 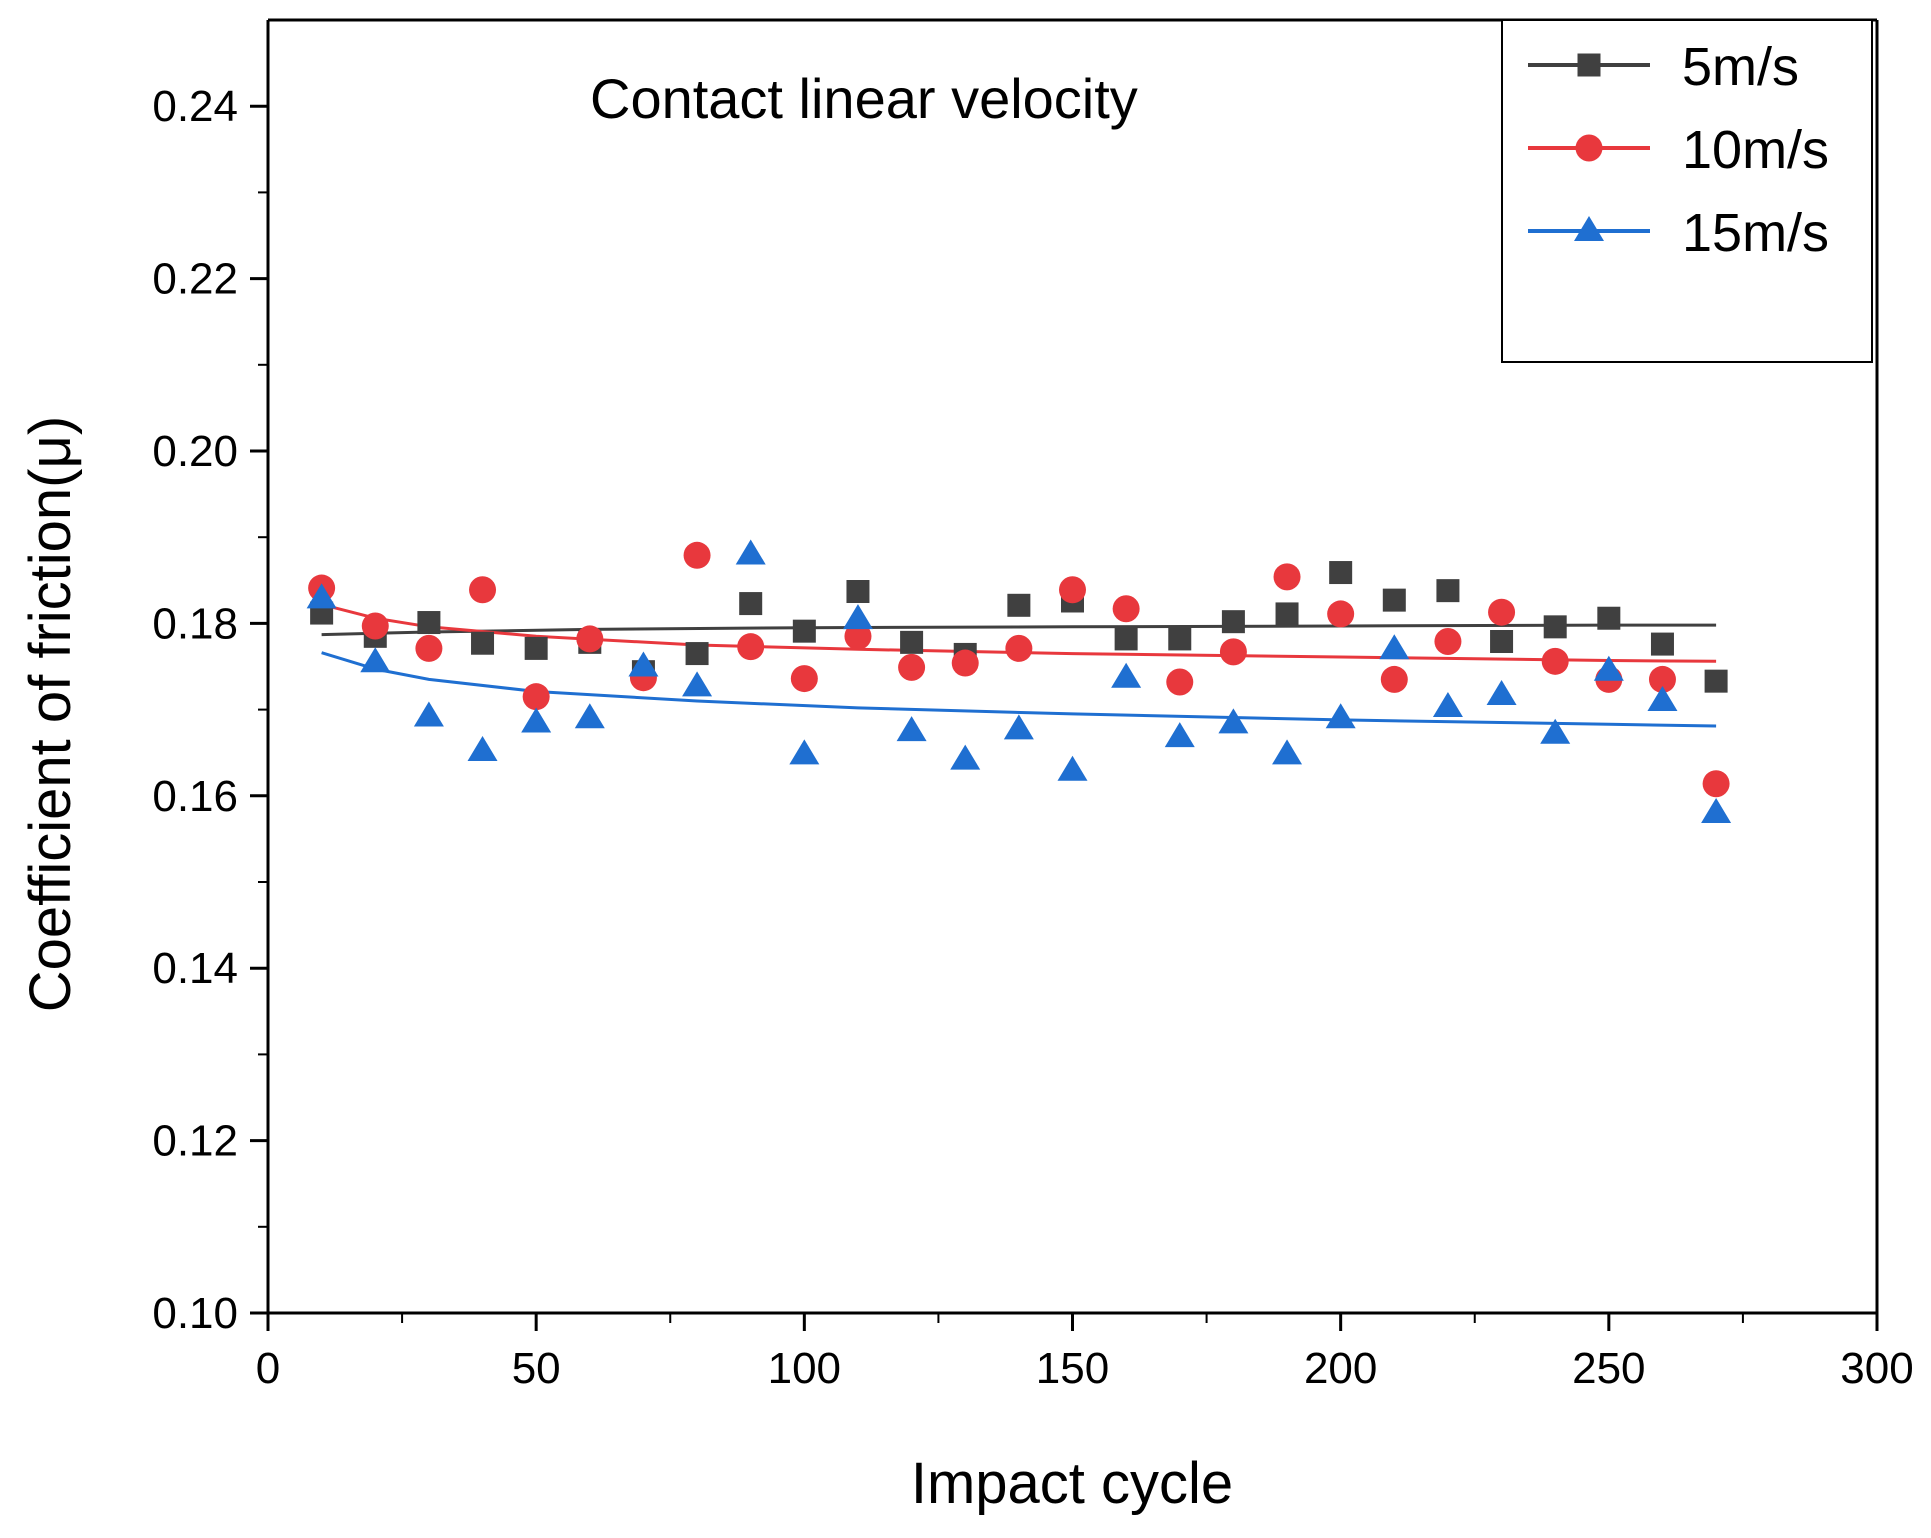 What do you see at coordinates (1019, 632) in the screenshot?
I see `fit-line-10m/s` at bounding box center [1019, 632].